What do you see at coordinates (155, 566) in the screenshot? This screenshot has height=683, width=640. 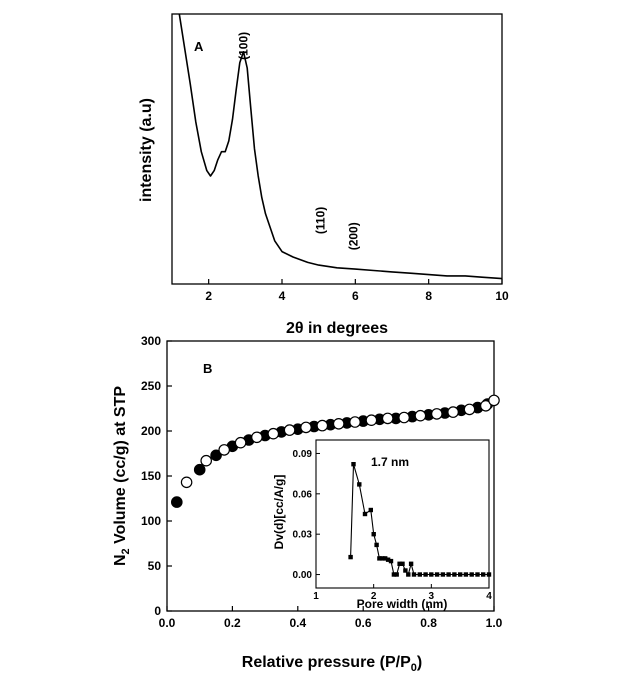 I see `panel-b-y-tick-label: 50` at bounding box center [155, 566].